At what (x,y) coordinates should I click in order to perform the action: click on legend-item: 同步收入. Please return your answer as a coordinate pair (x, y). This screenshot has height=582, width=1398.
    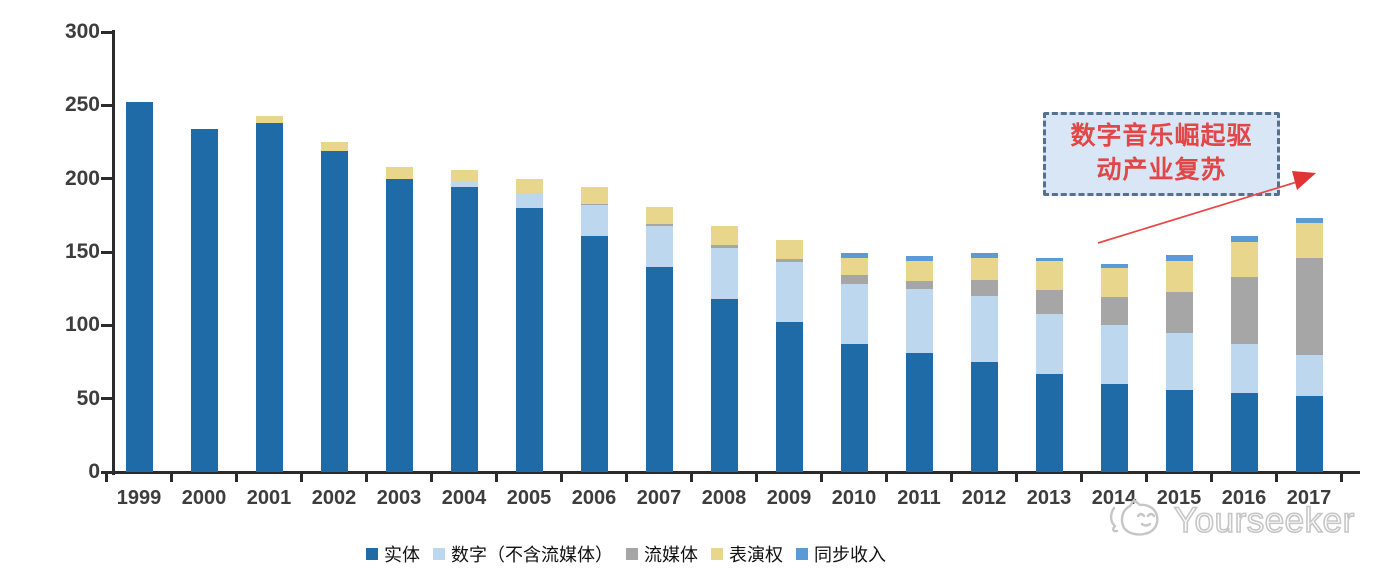
    Looking at the image, I should click on (841, 554).